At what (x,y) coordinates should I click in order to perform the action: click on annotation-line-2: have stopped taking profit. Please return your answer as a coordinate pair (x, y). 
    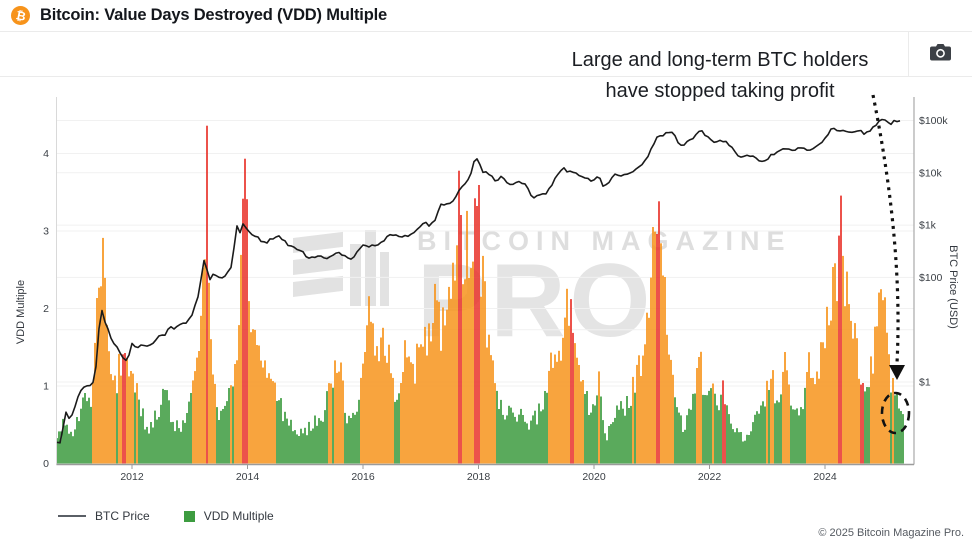
    Looking at the image, I should click on (720, 91).